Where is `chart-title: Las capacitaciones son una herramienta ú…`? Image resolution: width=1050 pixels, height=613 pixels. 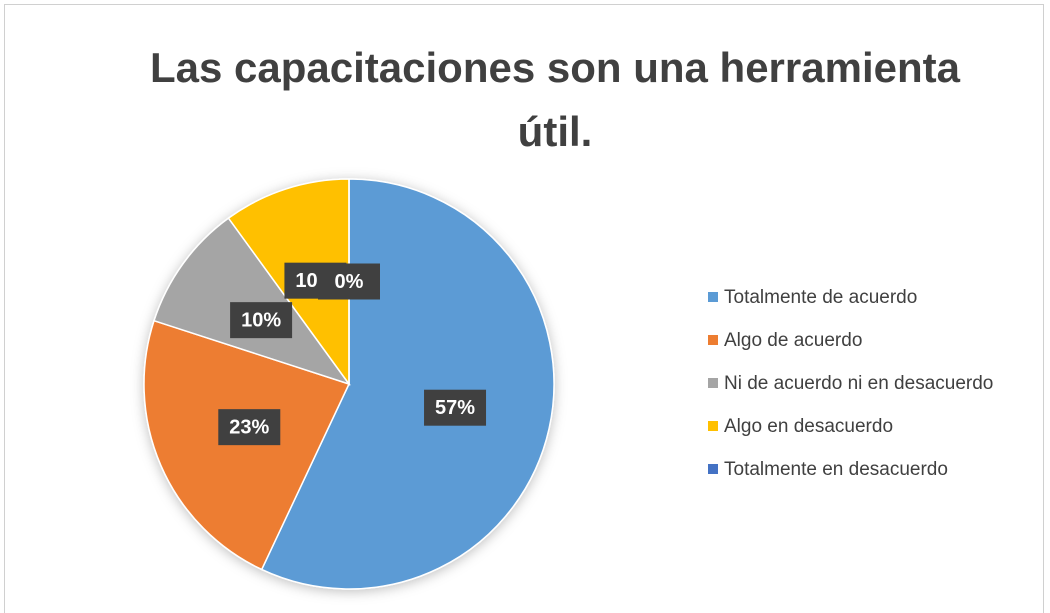 chart-title: Las capacitaciones son una herramienta ú… is located at coordinates (555, 99).